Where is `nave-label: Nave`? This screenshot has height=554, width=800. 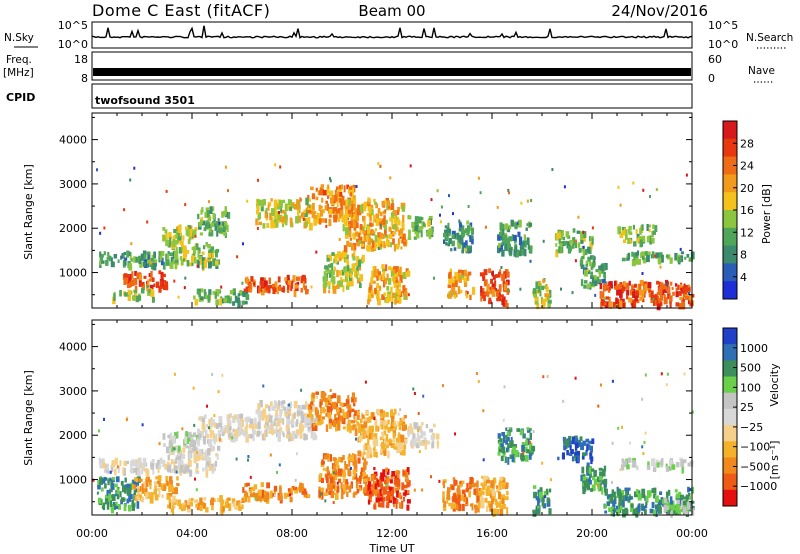
nave-label: Nave is located at coordinates (761, 71).